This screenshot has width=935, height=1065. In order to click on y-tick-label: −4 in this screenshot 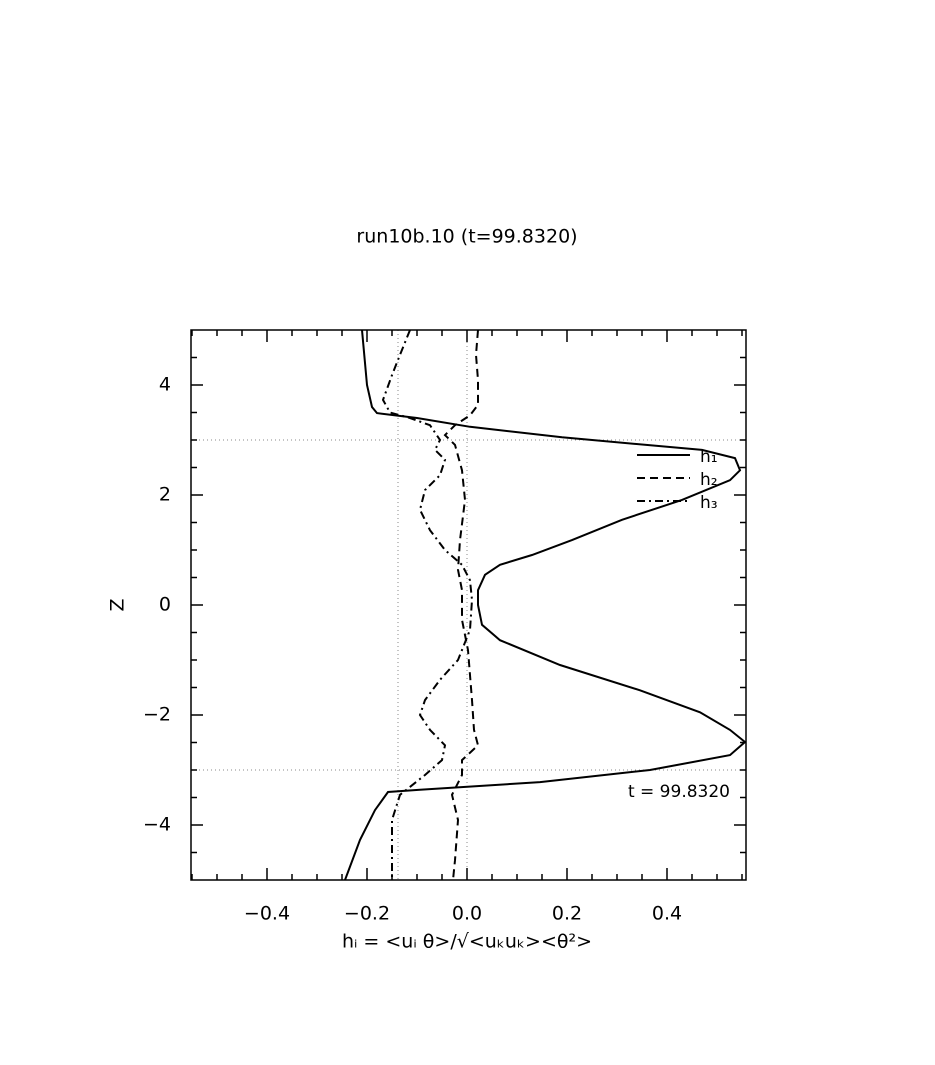, I will do `click(157, 825)`.